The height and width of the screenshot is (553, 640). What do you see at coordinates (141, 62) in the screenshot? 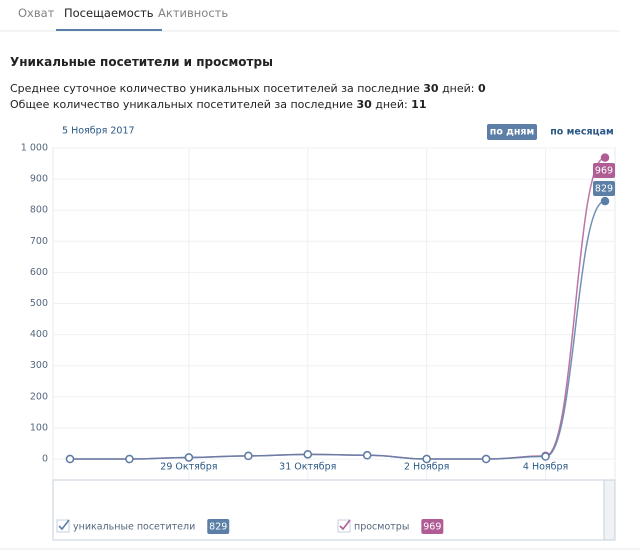
I see `section-heading: Уникальные посетители и просмотры` at bounding box center [141, 62].